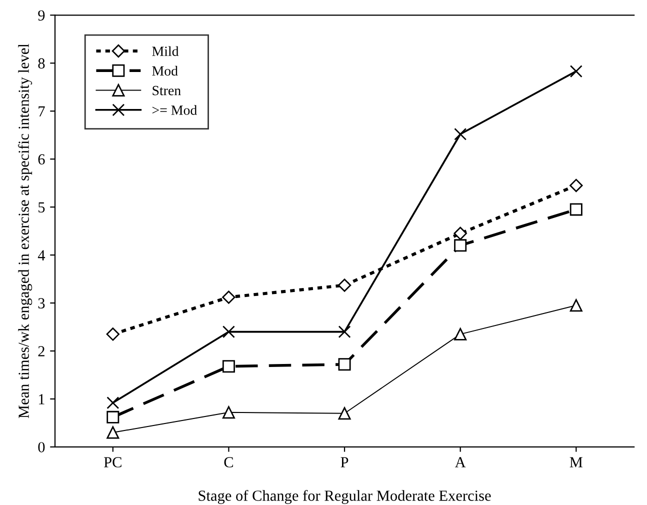 This screenshot has height=505, width=647. I want to click on y-axis-title: Mean times/wk engaged in exercise at specific intensity level, so click(25, 231).